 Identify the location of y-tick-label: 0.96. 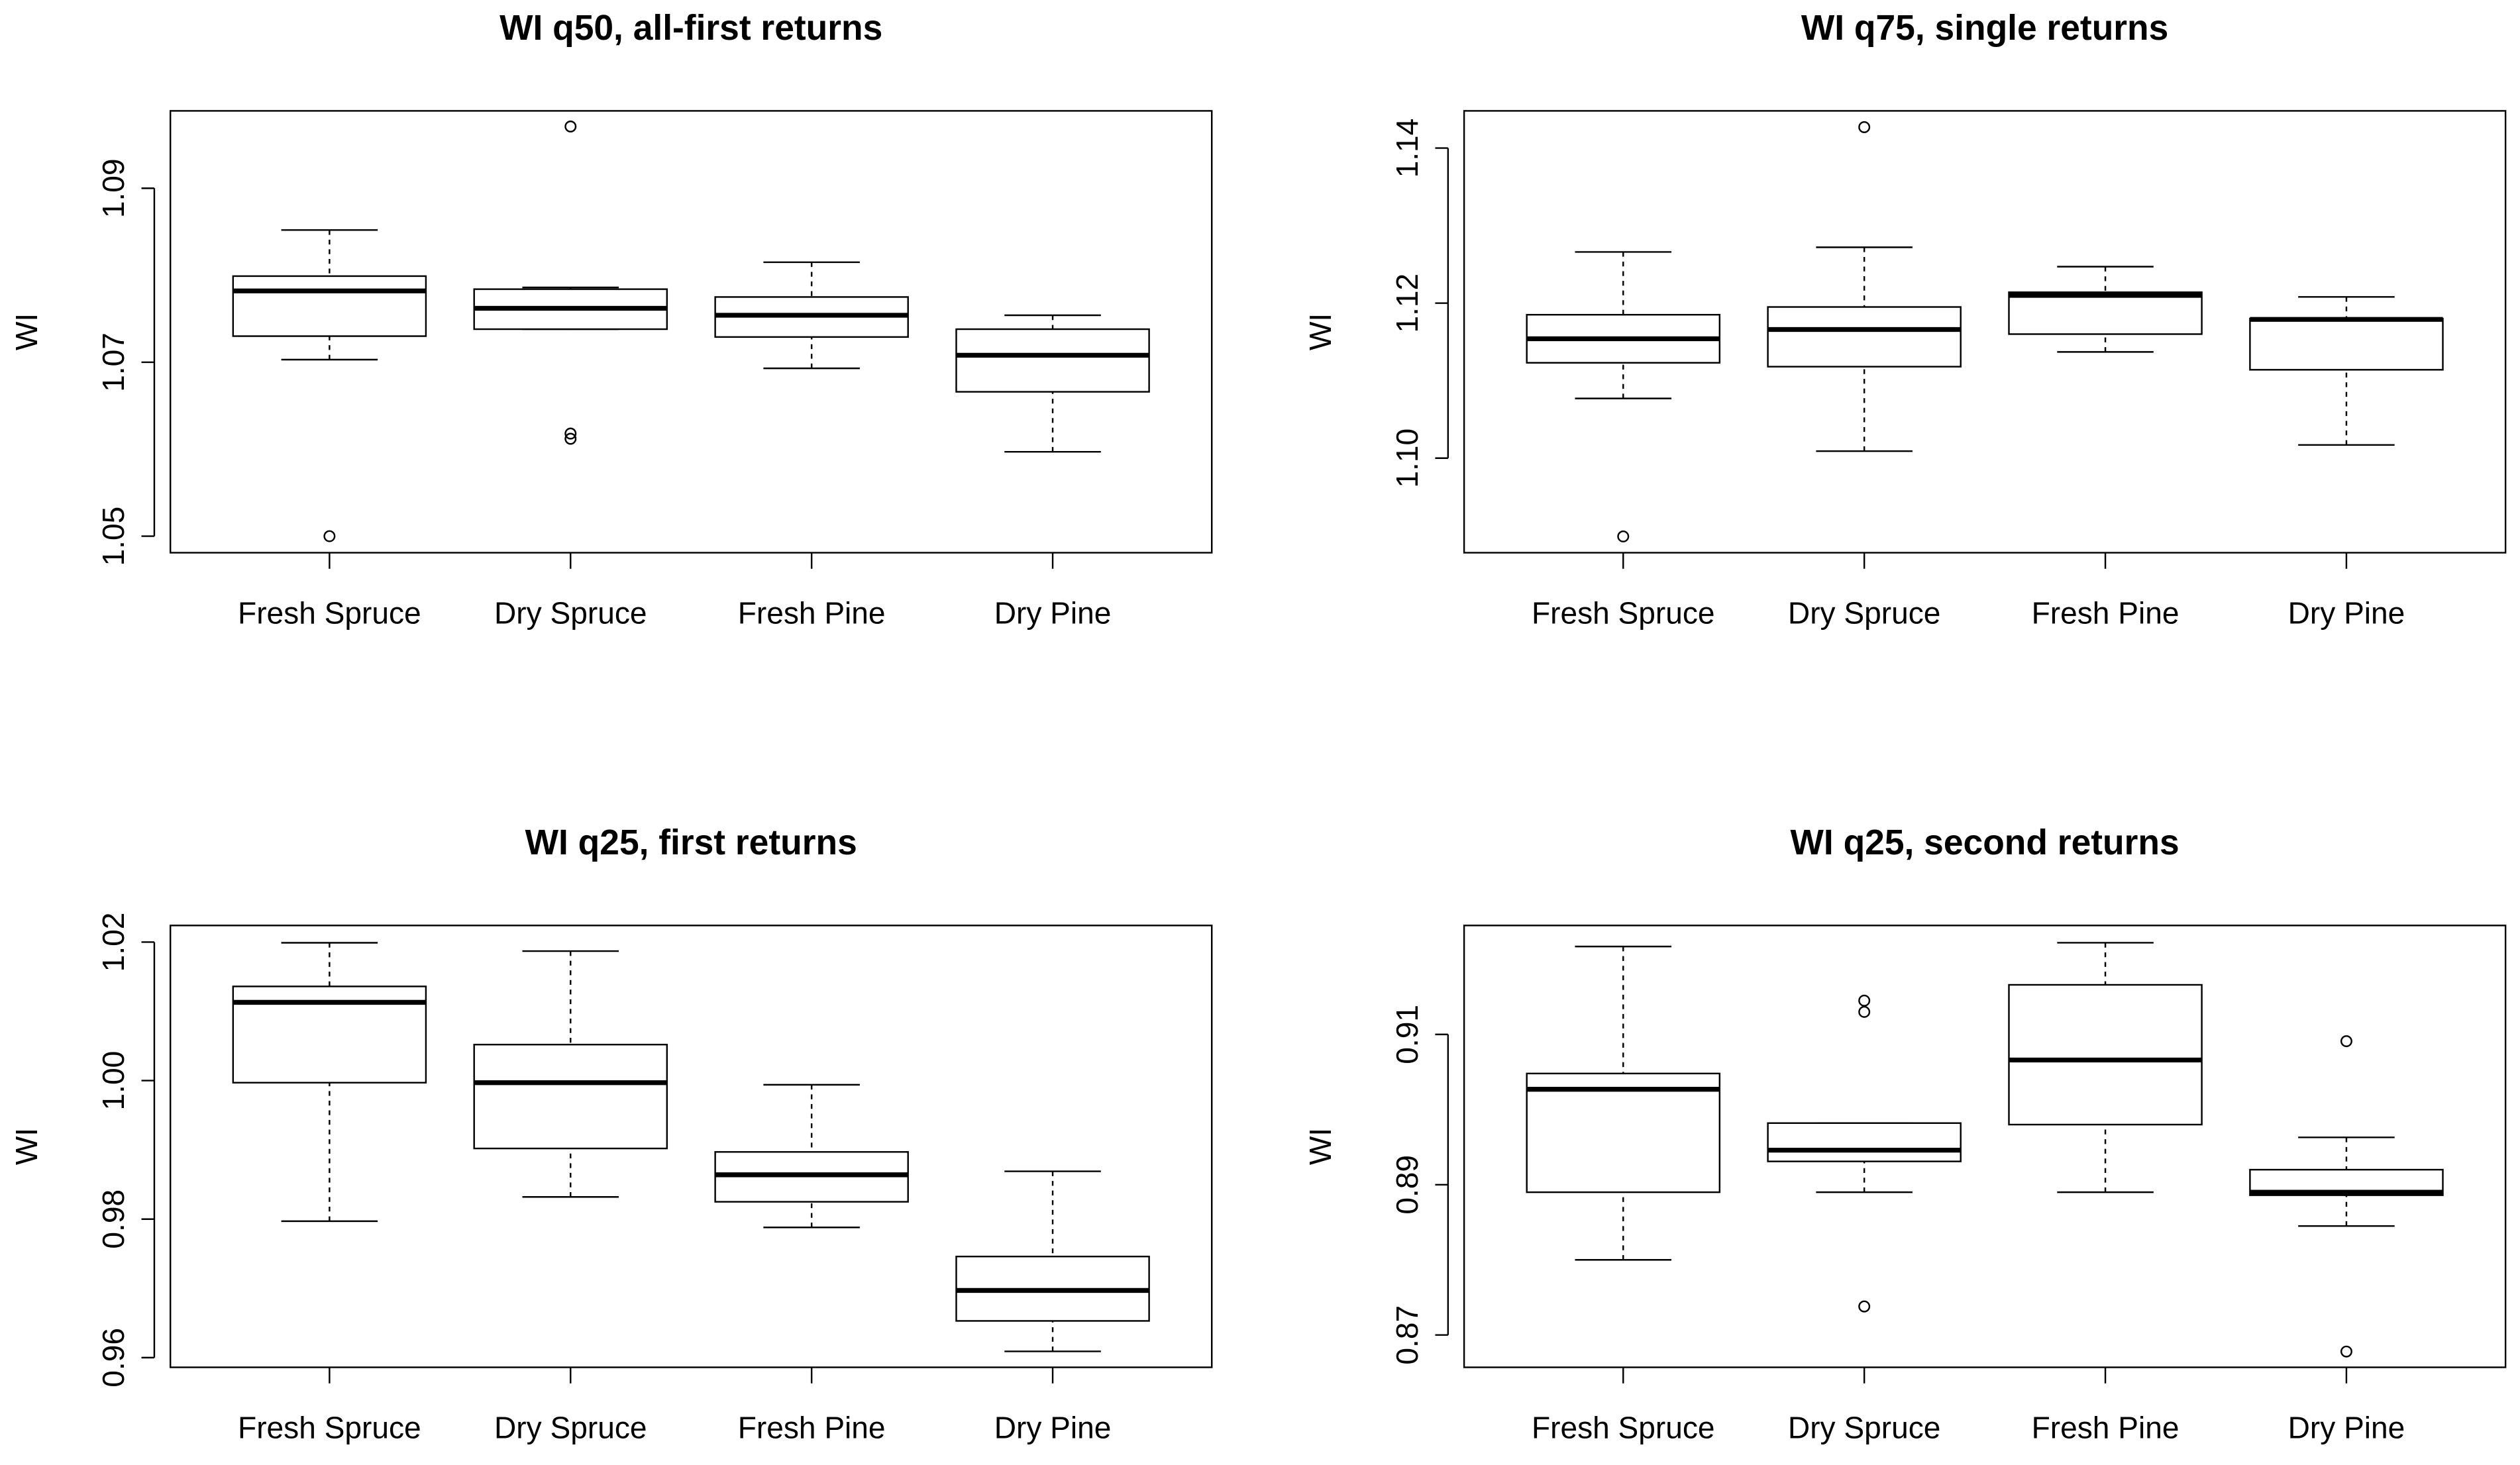
(113, 1358).